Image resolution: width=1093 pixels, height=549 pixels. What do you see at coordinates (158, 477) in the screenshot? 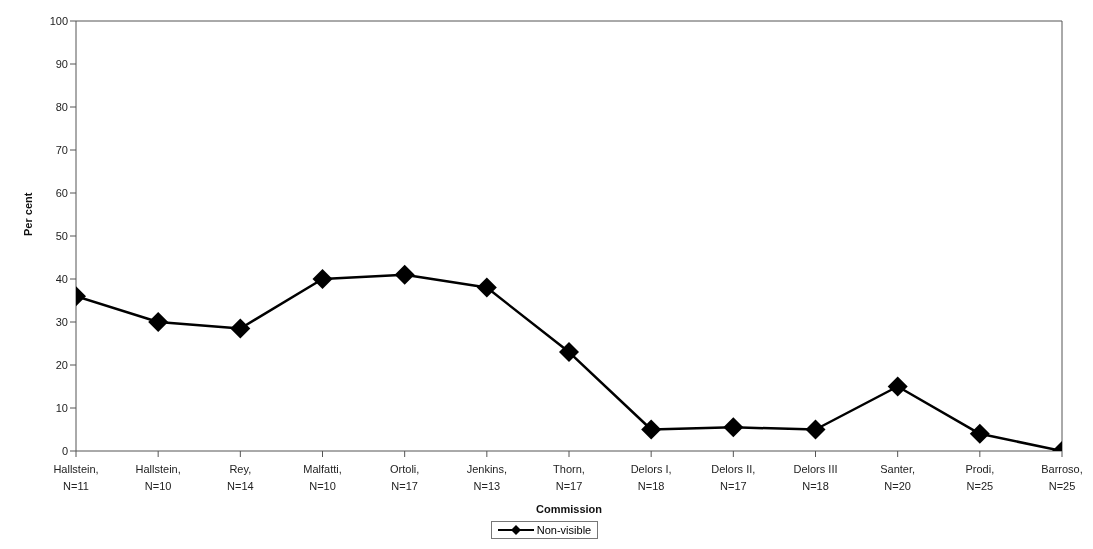
I see `x-tick-label: Hallstein, N=10` at bounding box center [158, 477].